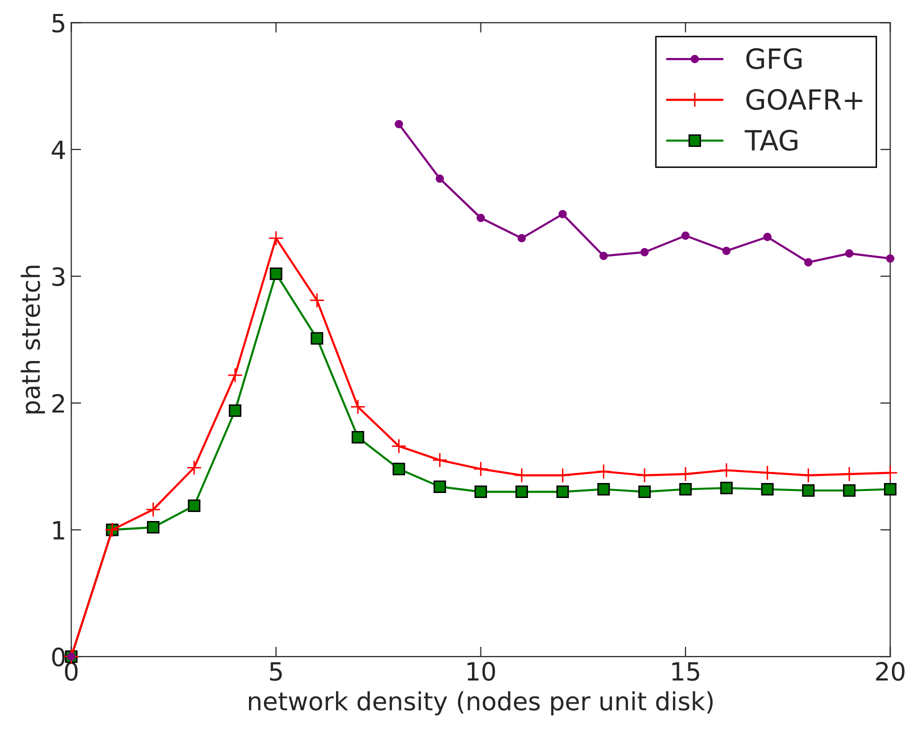 This screenshot has width=914, height=732. Describe the element at coordinates (482, 671) in the screenshot. I see `x-tick-label: 10` at that location.